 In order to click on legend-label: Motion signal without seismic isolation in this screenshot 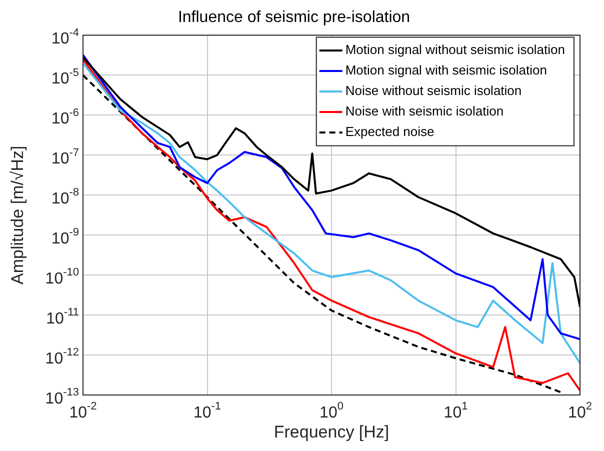, I will do `click(455, 50)`.